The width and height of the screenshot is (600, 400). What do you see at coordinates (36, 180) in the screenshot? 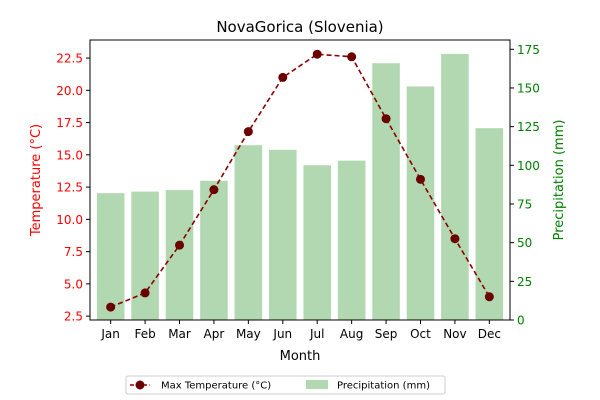
I see `left-axis-label: Temperature (°C)` at bounding box center [36, 180].